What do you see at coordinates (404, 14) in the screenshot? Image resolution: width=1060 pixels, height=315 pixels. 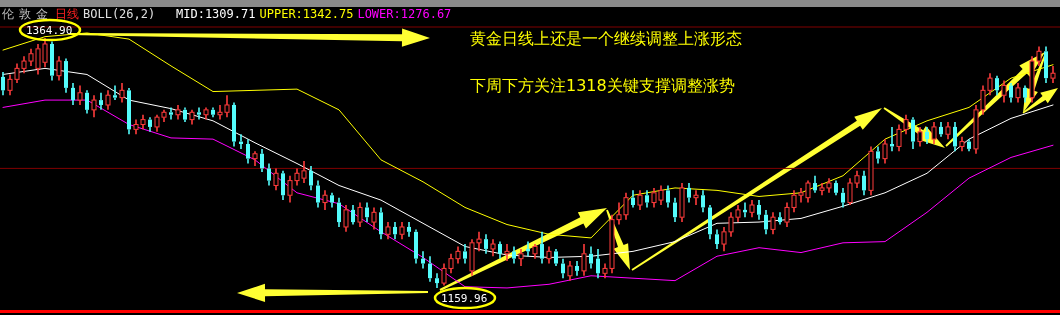 I see `text: LOWER:1276.67` at bounding box center [404, 14].